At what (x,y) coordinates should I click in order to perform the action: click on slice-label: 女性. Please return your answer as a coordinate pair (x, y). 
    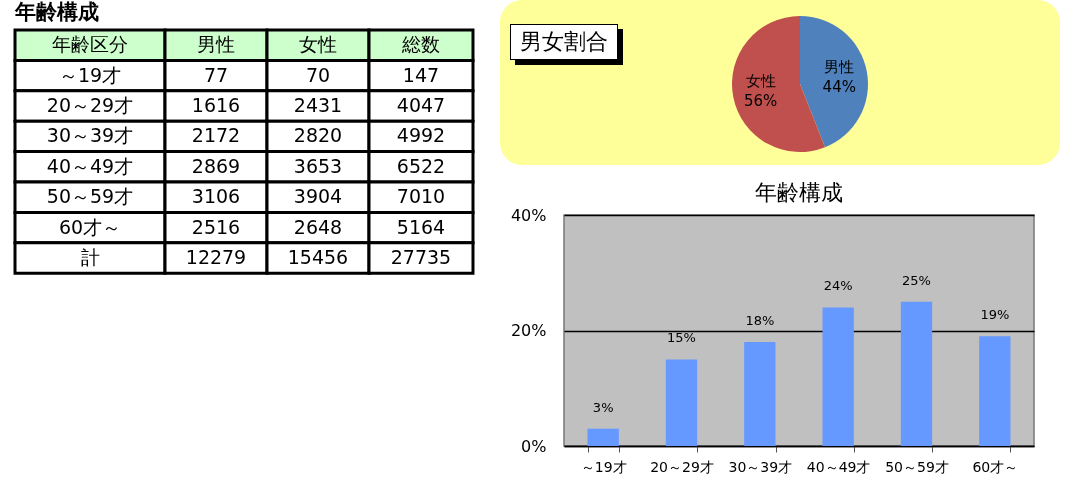
    Looking at the image, I should click on (760, 81).